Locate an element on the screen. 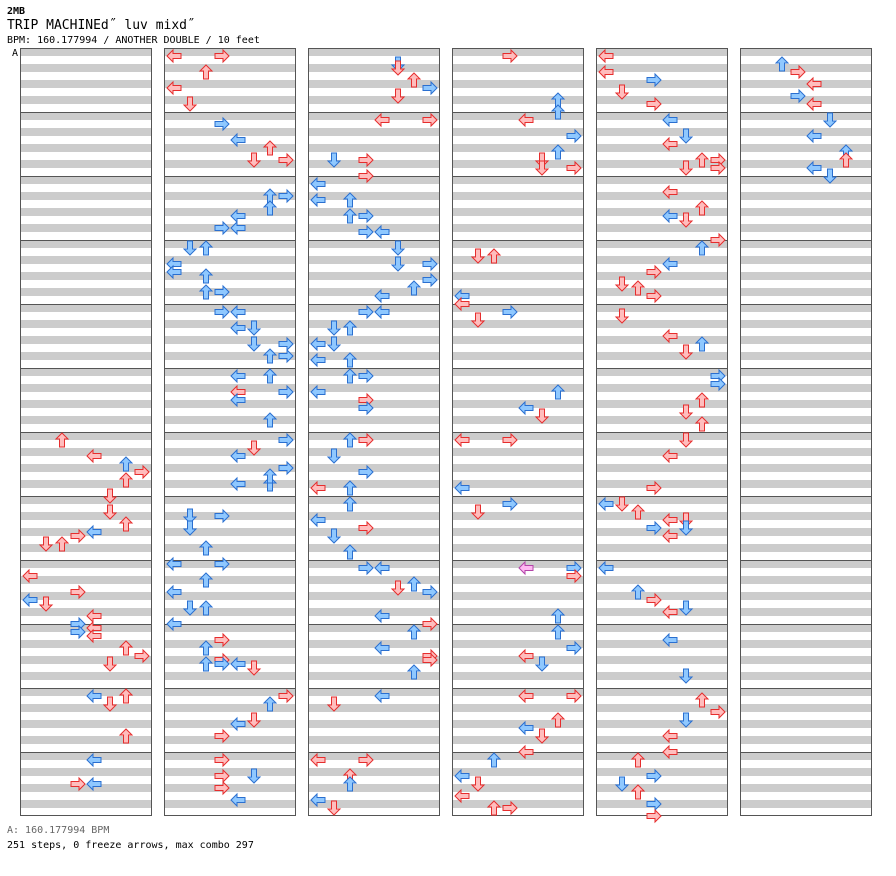 Image resolution: width=896 pixels, height=876 pixels. chart-column is located at coordinates (806, 432).